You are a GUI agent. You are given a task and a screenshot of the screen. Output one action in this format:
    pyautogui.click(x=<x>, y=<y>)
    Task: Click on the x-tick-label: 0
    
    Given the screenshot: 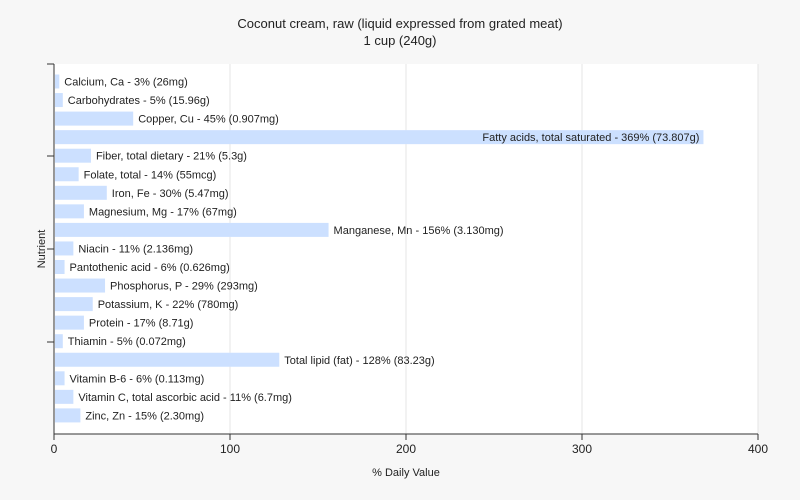 What is the action you would take?
    pyautogui.click(x=54, y=449)
    